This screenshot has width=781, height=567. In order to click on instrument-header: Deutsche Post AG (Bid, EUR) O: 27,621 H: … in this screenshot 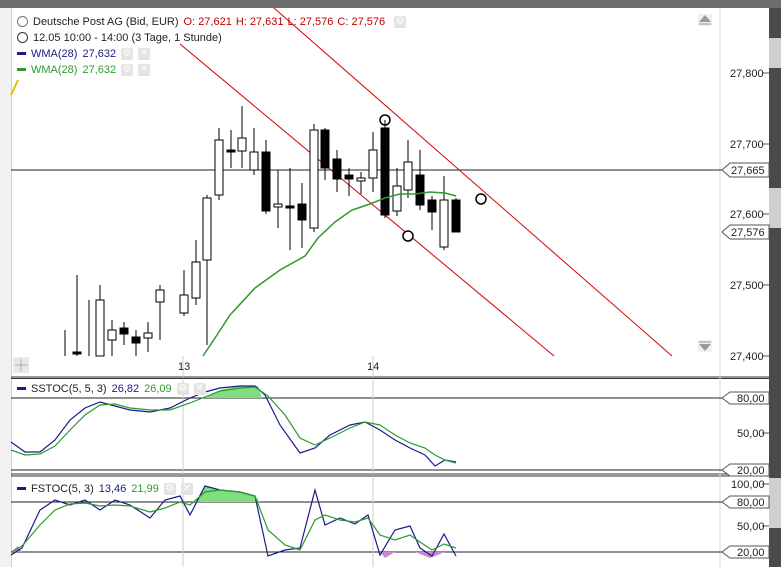, I will do `click(212, 21)`.